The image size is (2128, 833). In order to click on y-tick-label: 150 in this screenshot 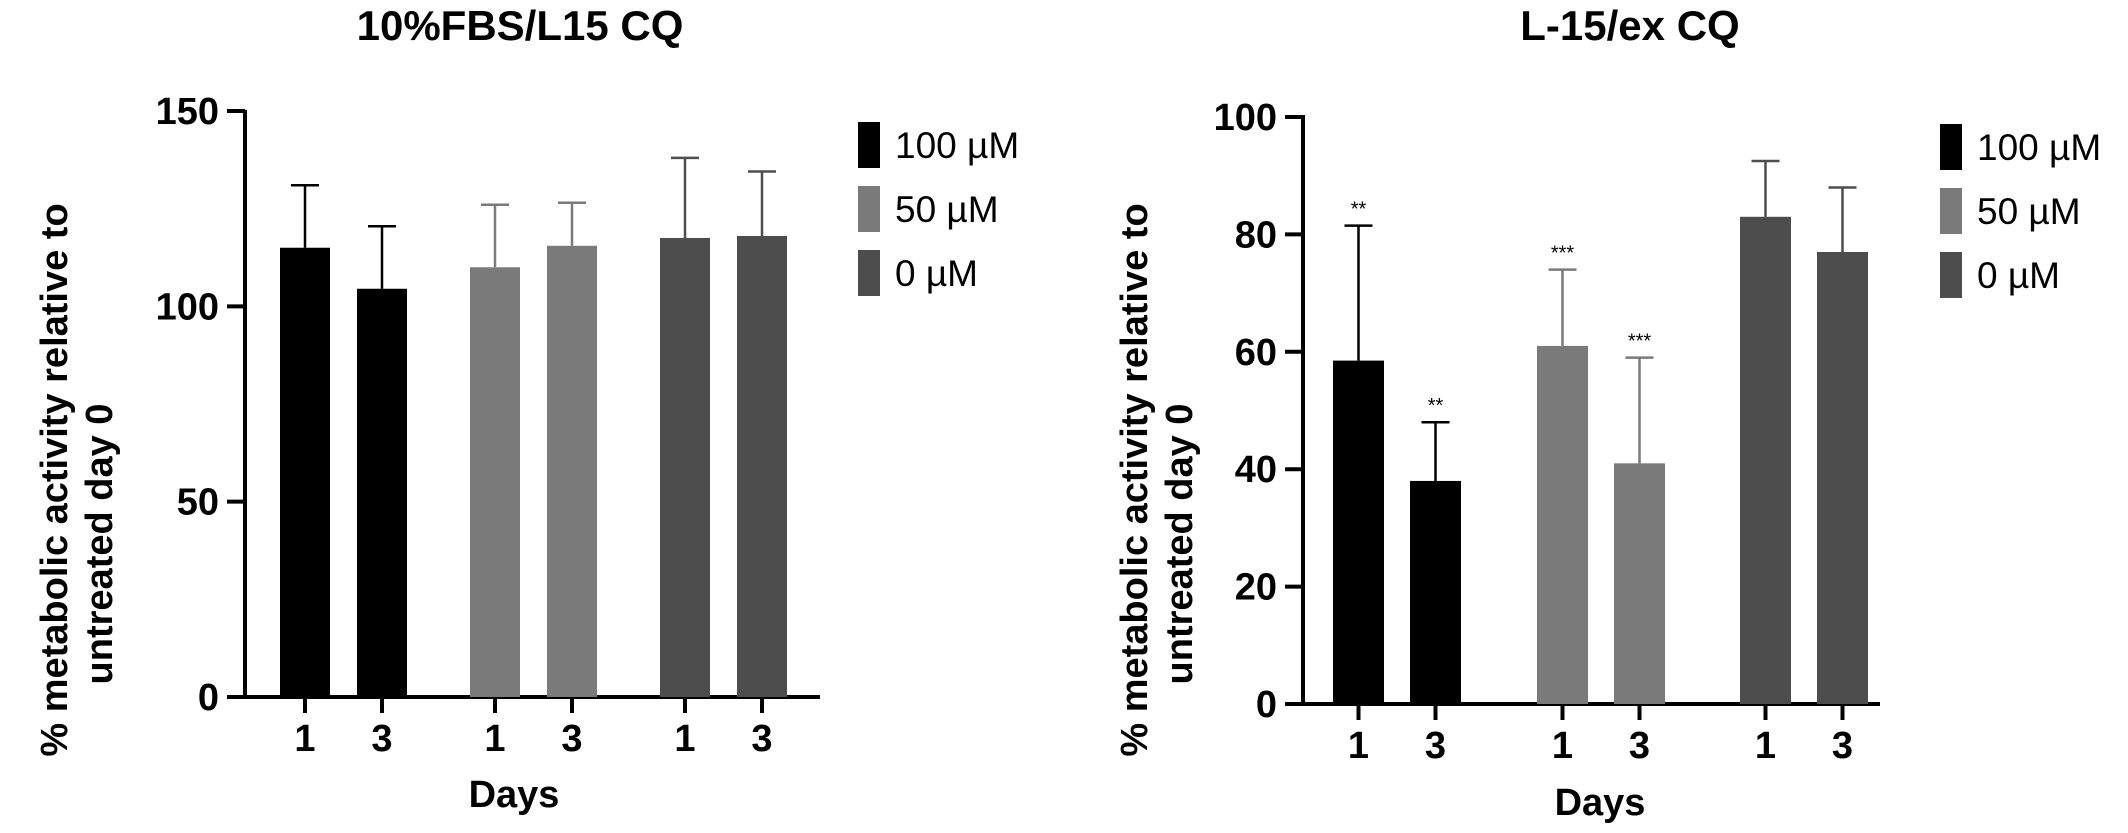, I will do `click(187, 112)`.